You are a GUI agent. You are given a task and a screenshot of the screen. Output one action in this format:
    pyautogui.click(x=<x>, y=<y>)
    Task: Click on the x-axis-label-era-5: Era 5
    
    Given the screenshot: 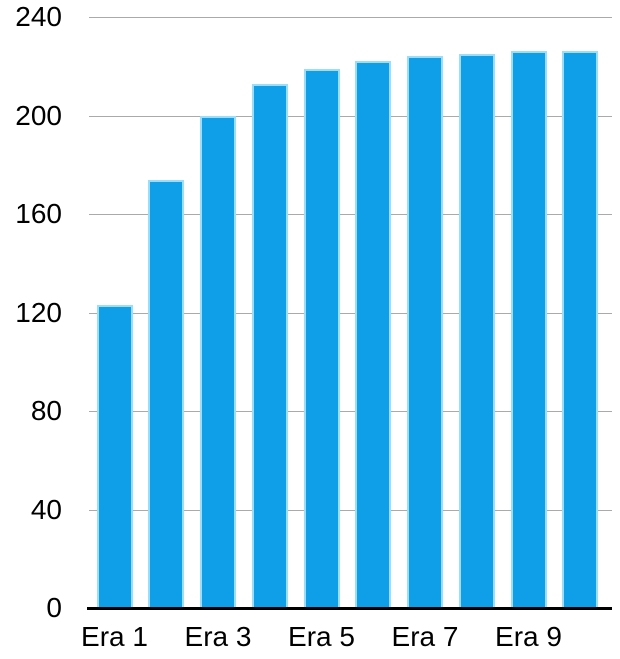 What is the action you would take?
    pyautogui.click(x=321, y=636)
    